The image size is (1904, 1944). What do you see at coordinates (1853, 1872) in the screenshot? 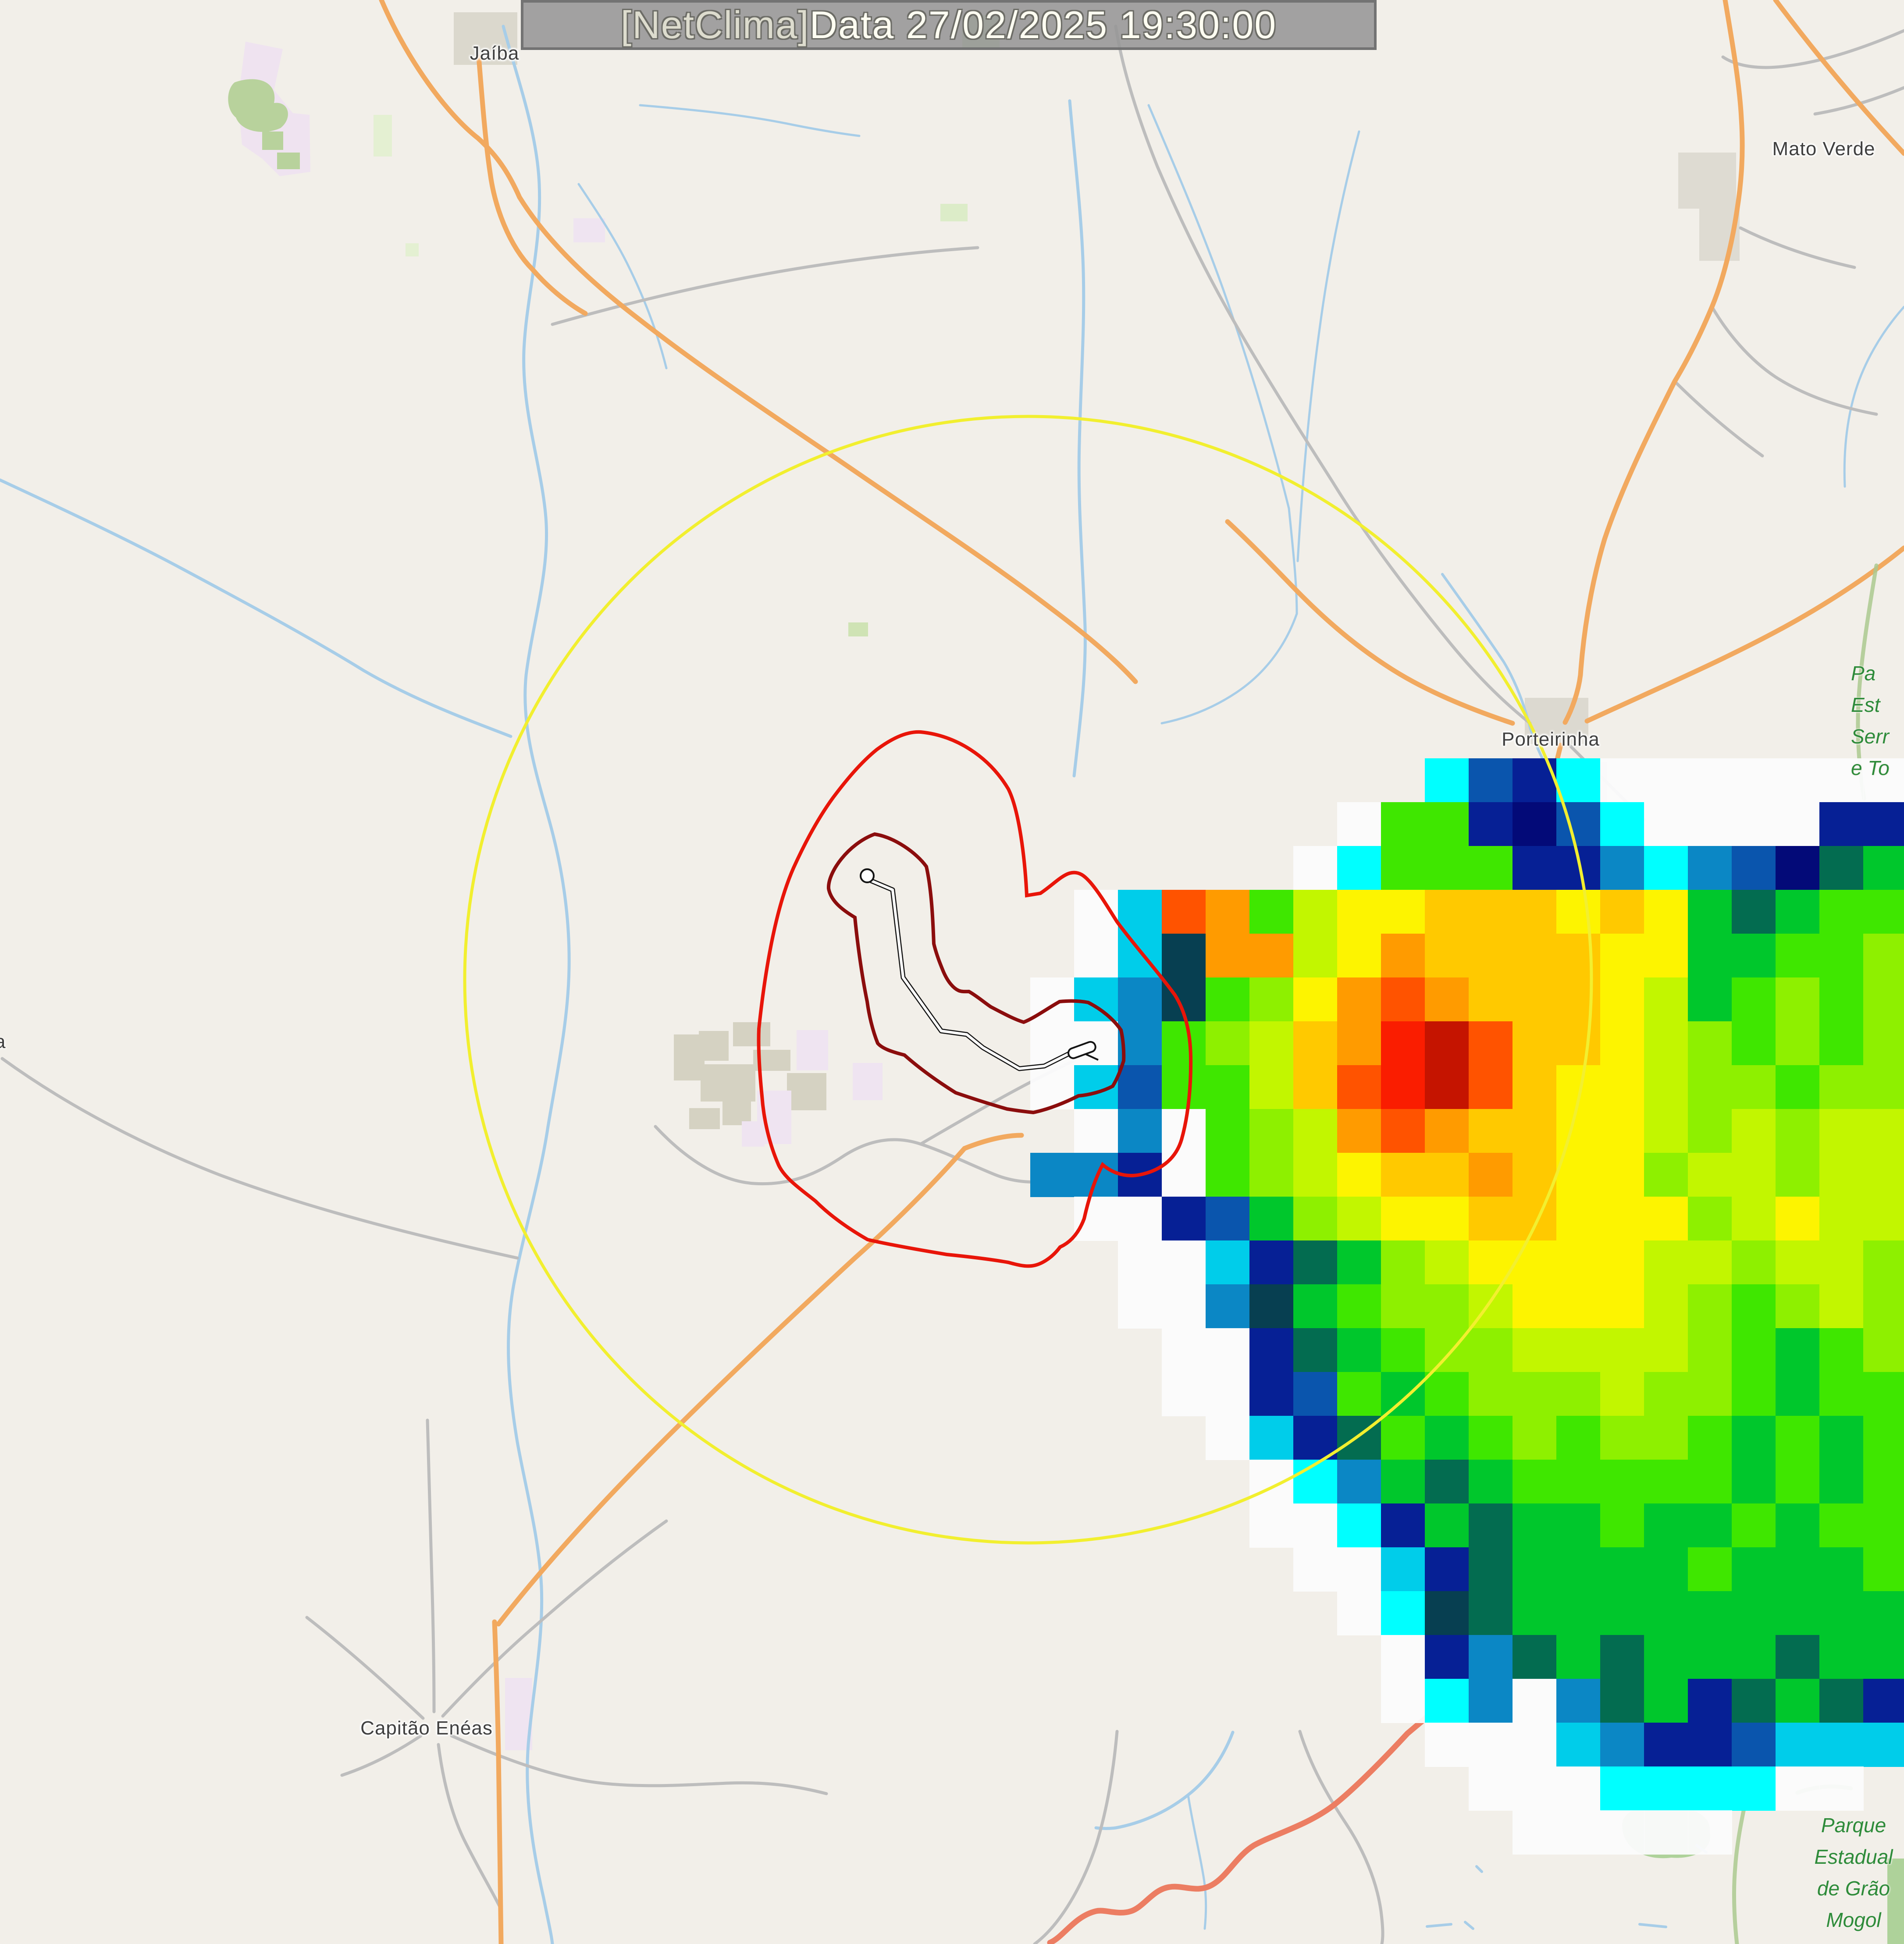
I see `park-label-grao-mogol: Parque Estadual de Grão Mogol` at bounding box center [1853, 1872].